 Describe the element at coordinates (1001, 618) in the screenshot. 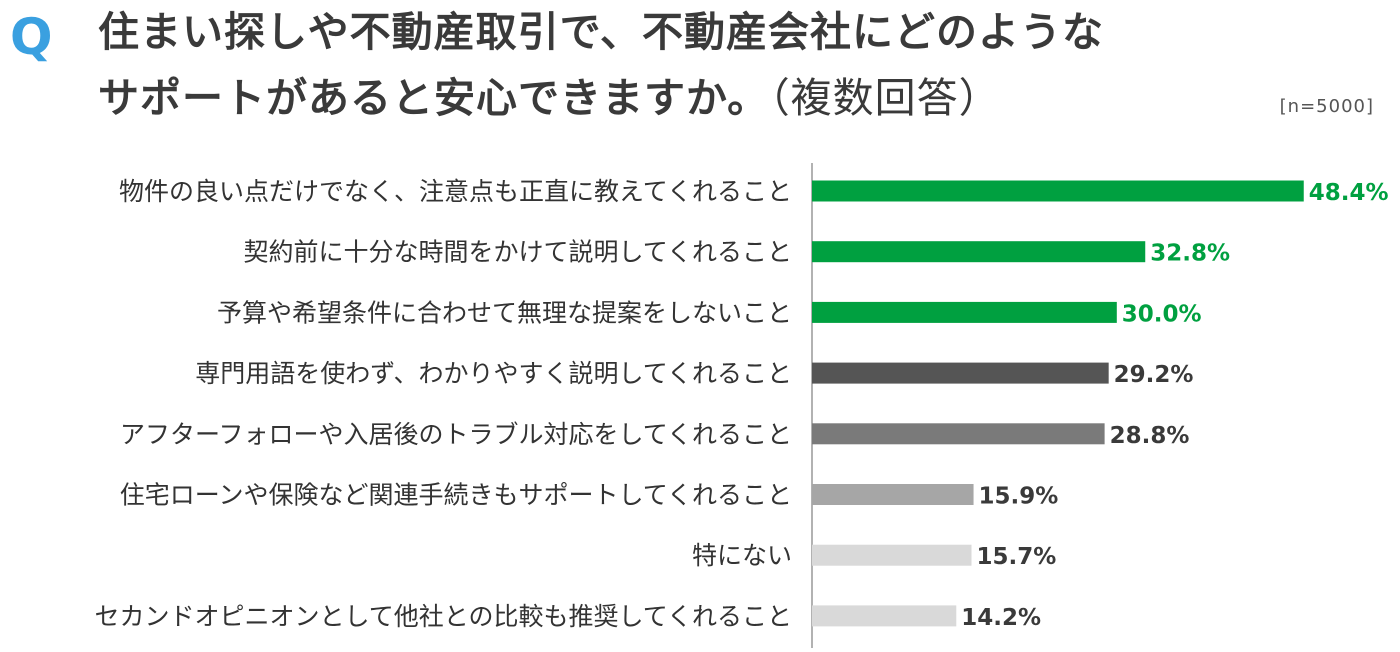

I see `value-label: 14.2%` at that location.